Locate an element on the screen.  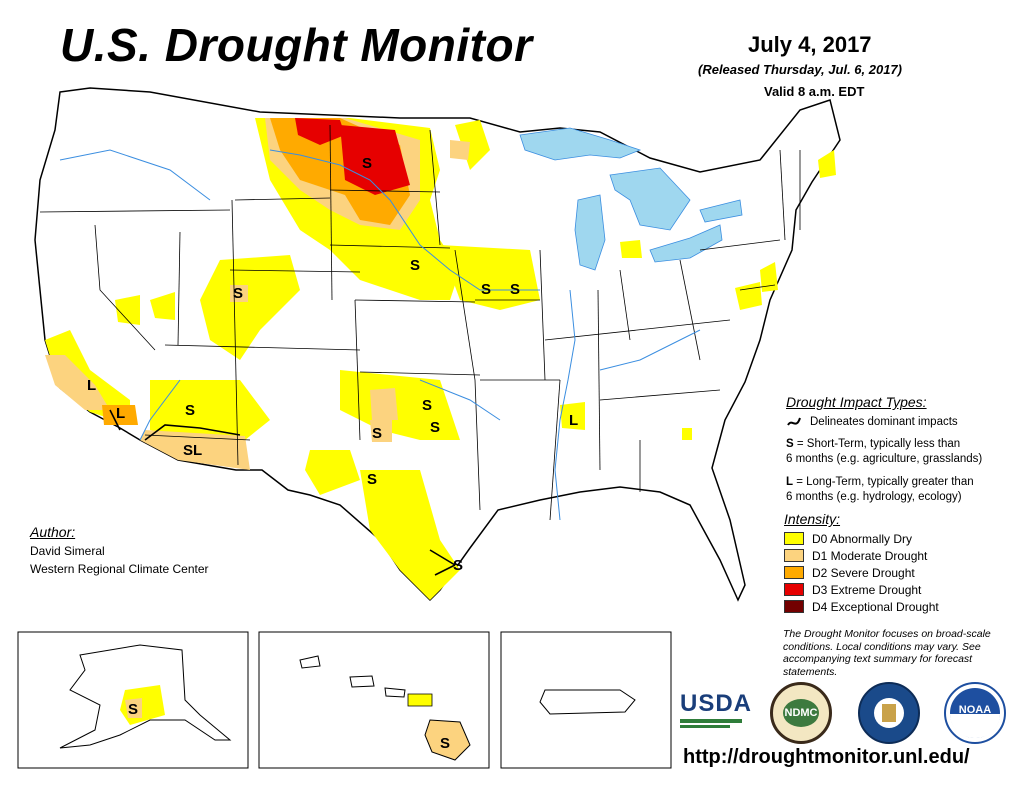
map-date: July 4, 2017 is located at coordinates (810, 44).